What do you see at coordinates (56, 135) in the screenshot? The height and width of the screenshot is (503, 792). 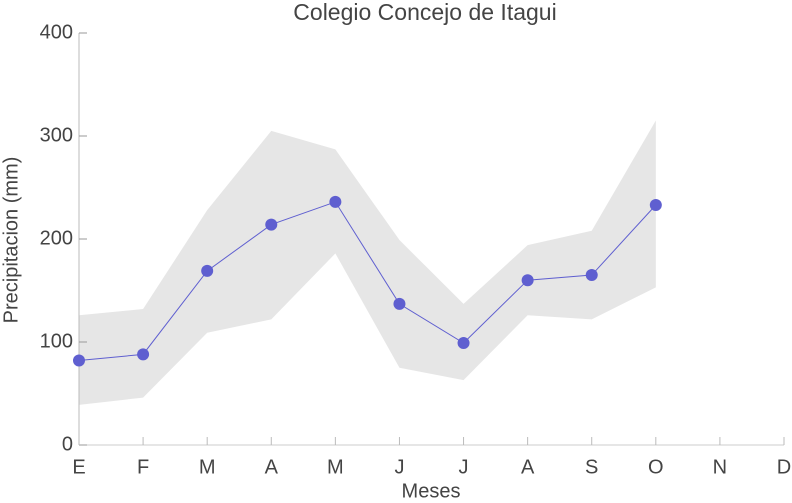 I see `y-tick-label: 300` at bounding box center [56, 135].